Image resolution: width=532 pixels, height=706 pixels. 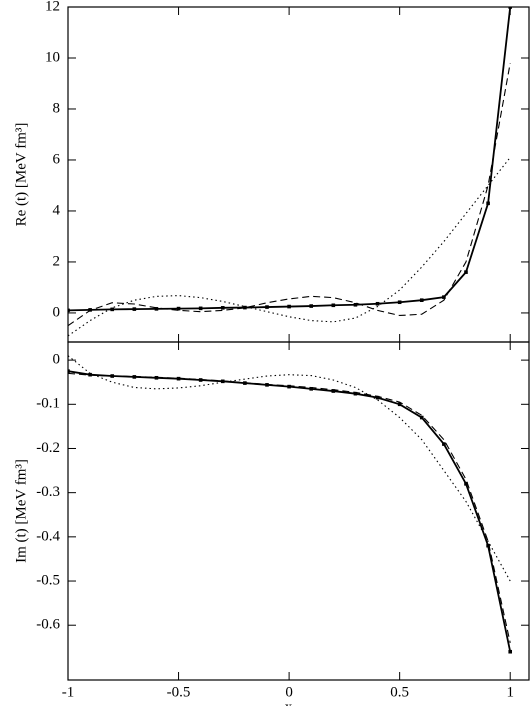 I want to click on y-tick-label: 12, so click(x=52, y=7).